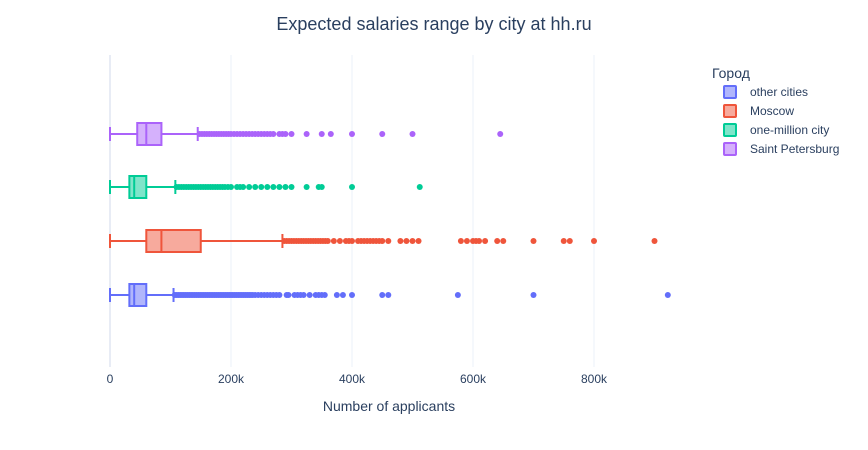 The image size is (868, 450). What do you see at coordinates (794, 149) in the screenshot?
I see `legend-label: Saint Petersburg` at bounding box center [794, 149].